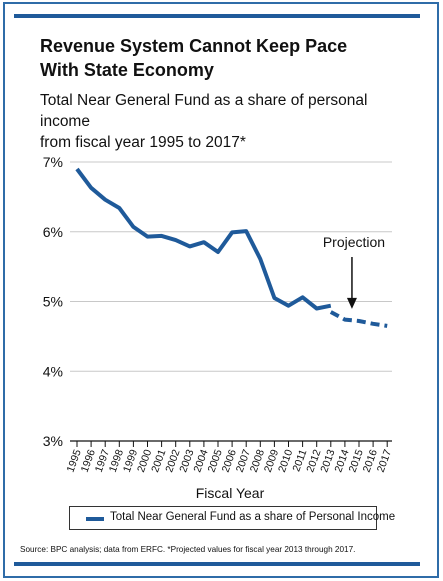  What do you see at coordinates (354, 271) in the screenshot?
I see `annotation-layer: Projection` at bounding box center [354, 271].